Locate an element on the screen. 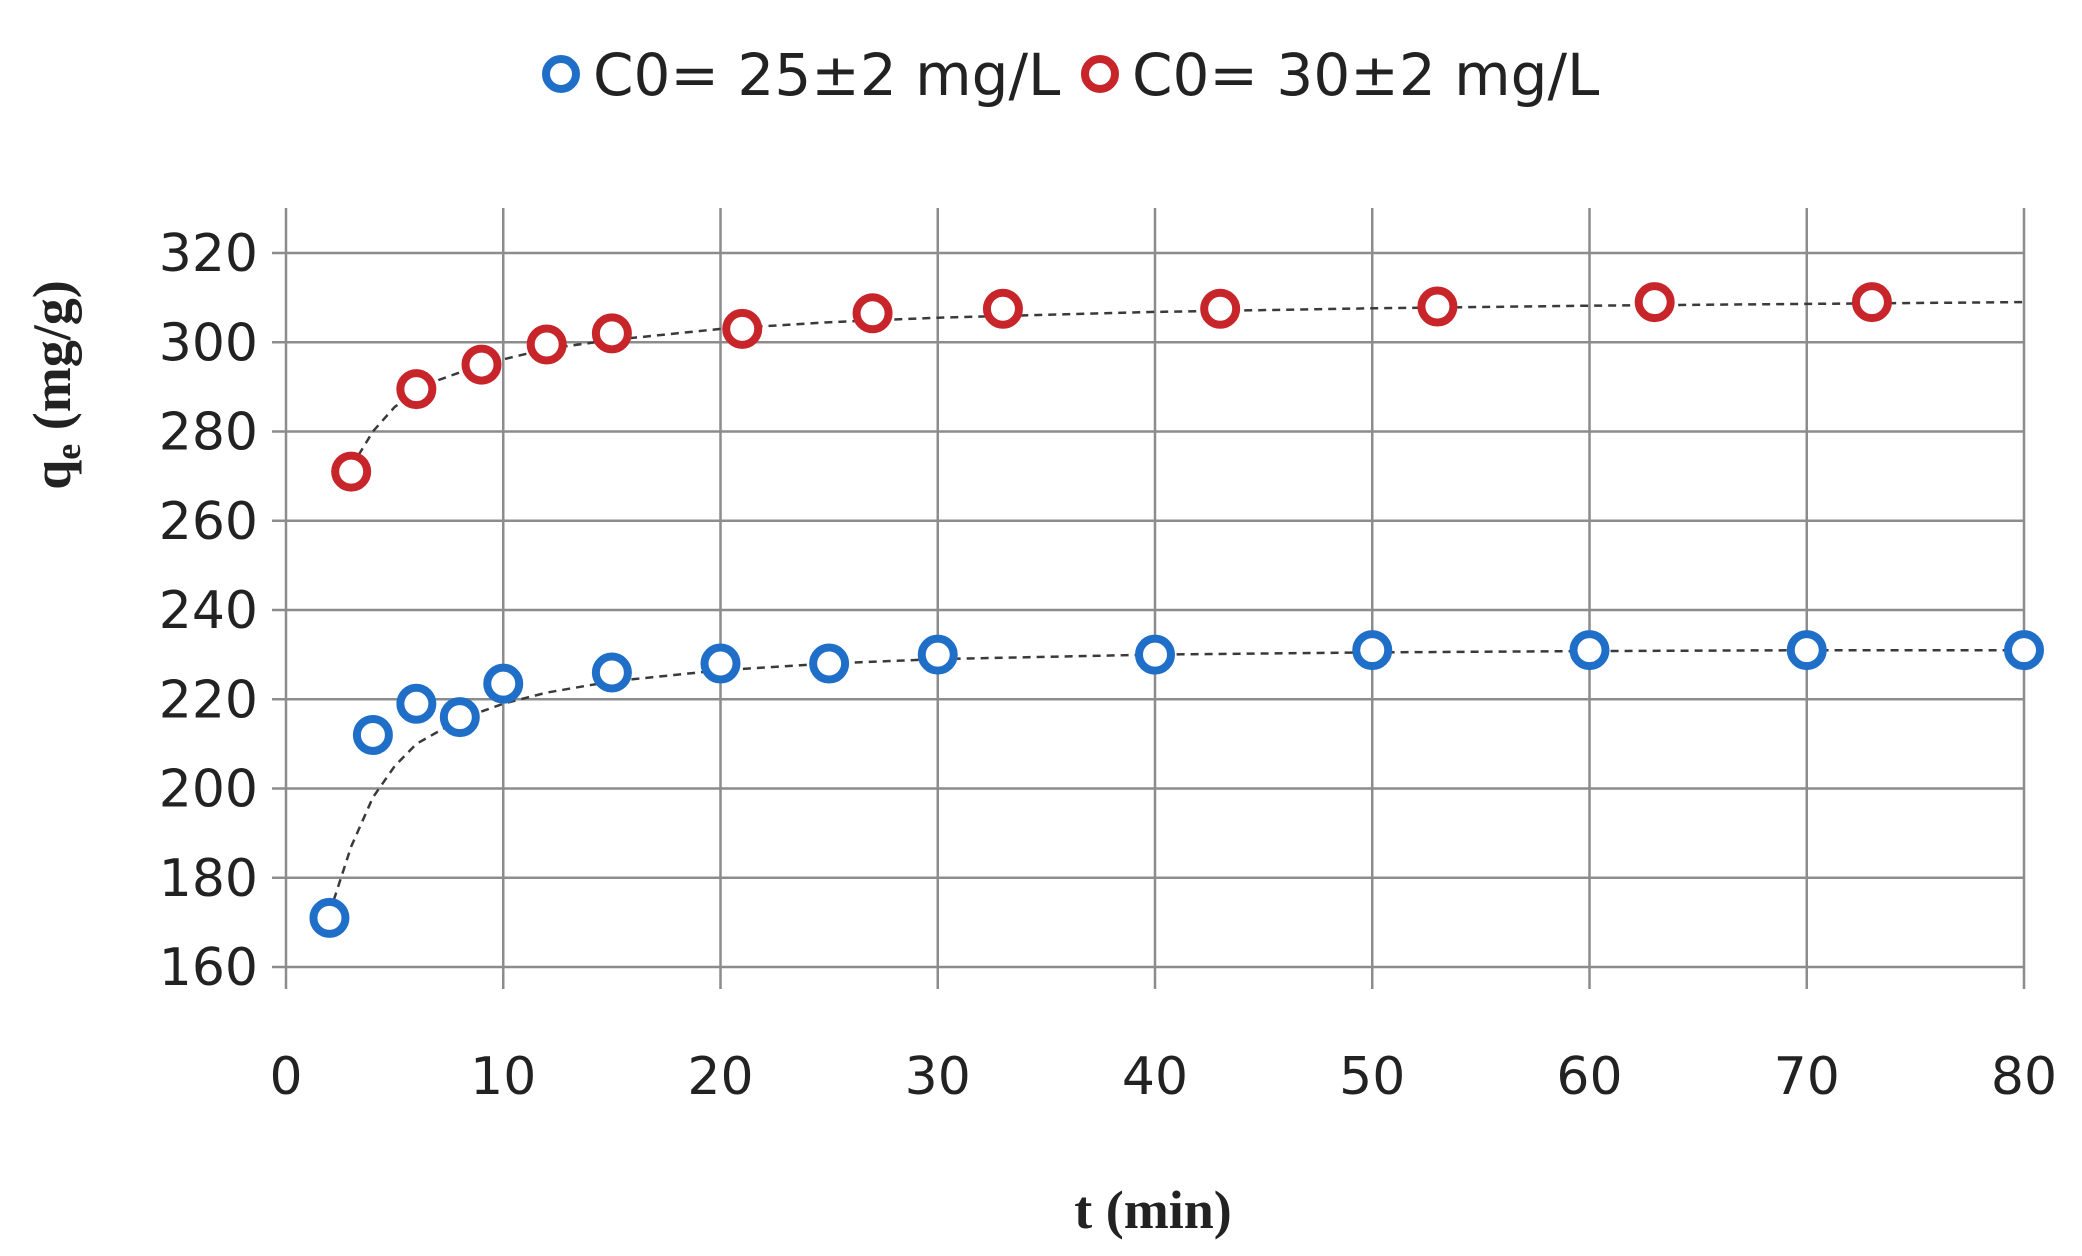  y-tick-label-300: 300 is located at coordinates (208, 343).